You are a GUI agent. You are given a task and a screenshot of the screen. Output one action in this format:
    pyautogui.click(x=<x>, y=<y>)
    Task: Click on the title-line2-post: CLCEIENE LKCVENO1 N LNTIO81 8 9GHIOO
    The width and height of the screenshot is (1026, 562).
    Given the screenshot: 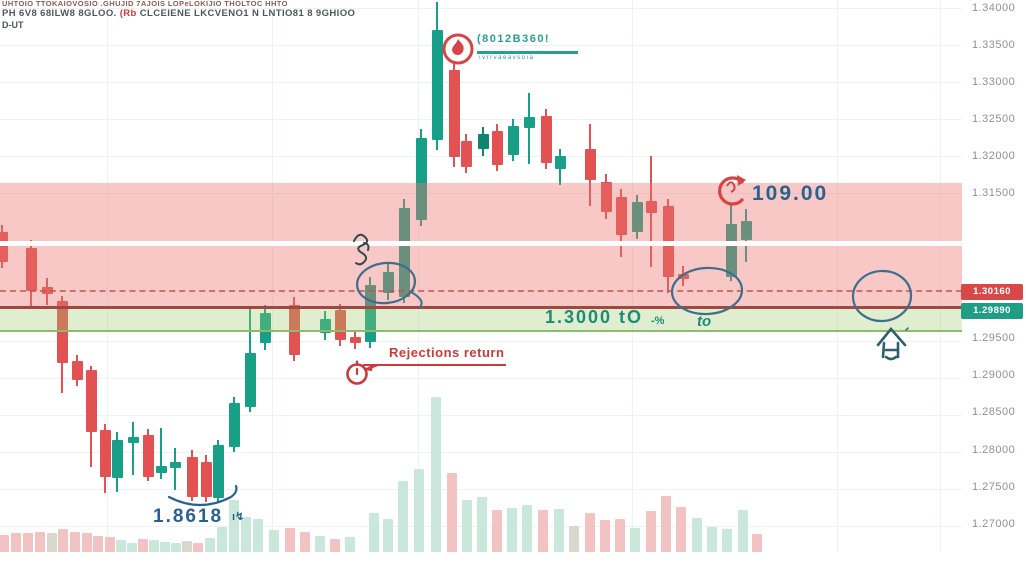 What is the action you would take?
    pyautogui.click(x=246, y=13)
    